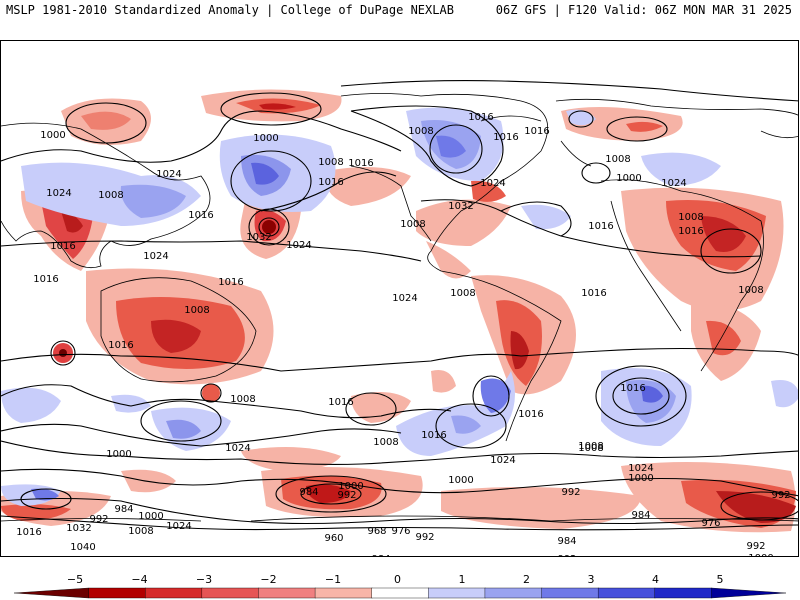 This screenshot has height=600, width=800. I want to click on colorbar-ticks: −5 −4 −3 −2 −1 0 1 2 3 4 5, so click(395, 579).